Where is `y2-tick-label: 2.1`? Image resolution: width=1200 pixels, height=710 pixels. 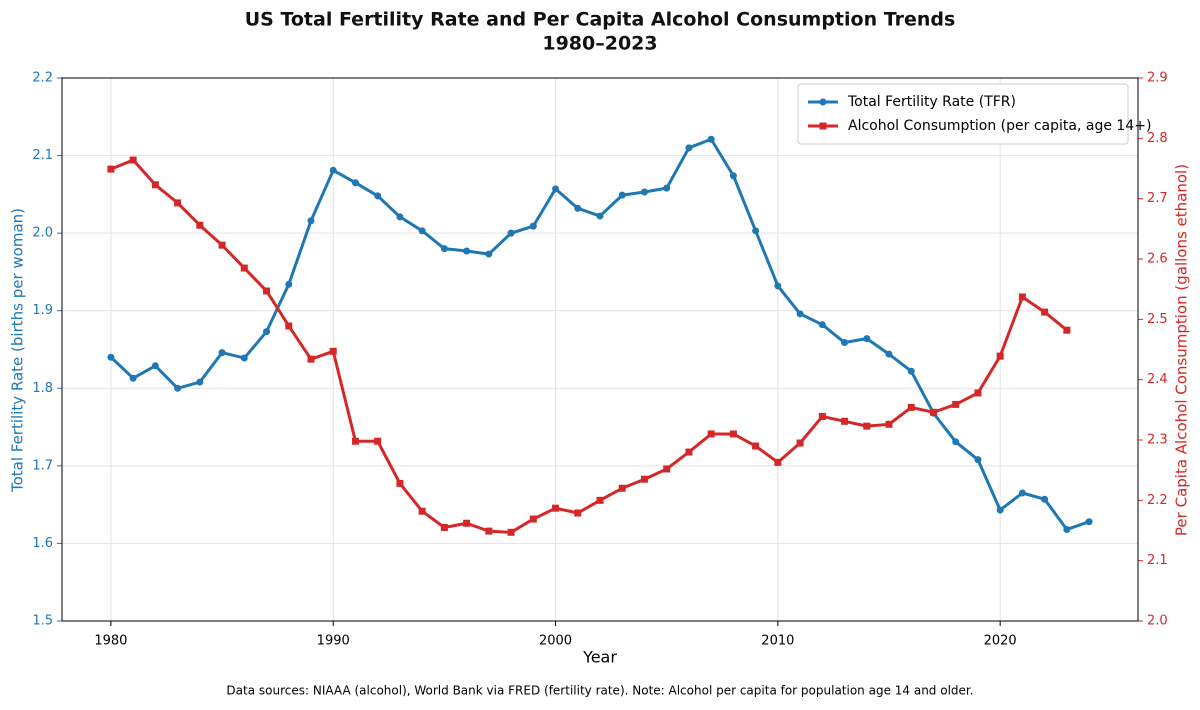 y2-tick-label: 2.1 is located at coordinates (1157, 560).